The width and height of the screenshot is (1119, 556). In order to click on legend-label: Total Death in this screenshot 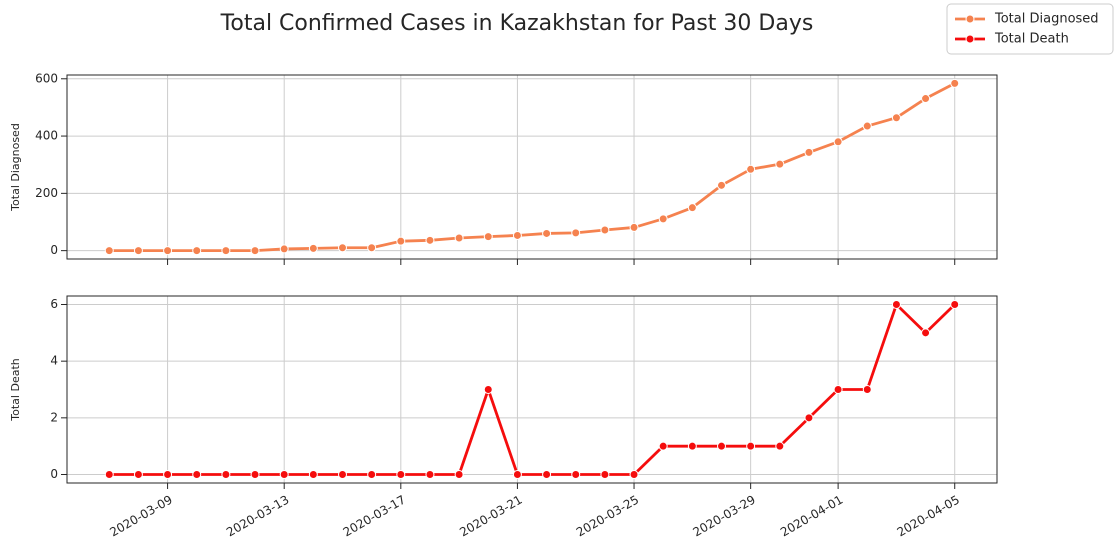, I will do `click(1031, 39)`.